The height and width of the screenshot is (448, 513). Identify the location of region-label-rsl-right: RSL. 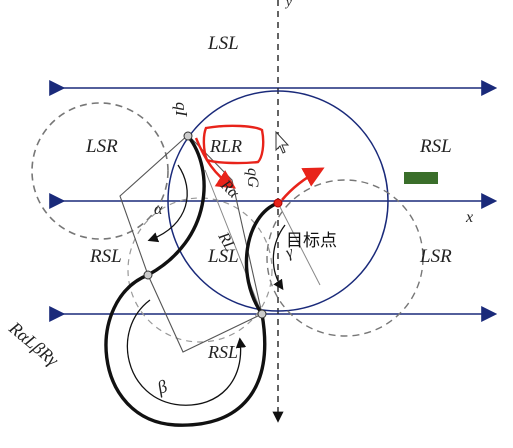
(435, 146).